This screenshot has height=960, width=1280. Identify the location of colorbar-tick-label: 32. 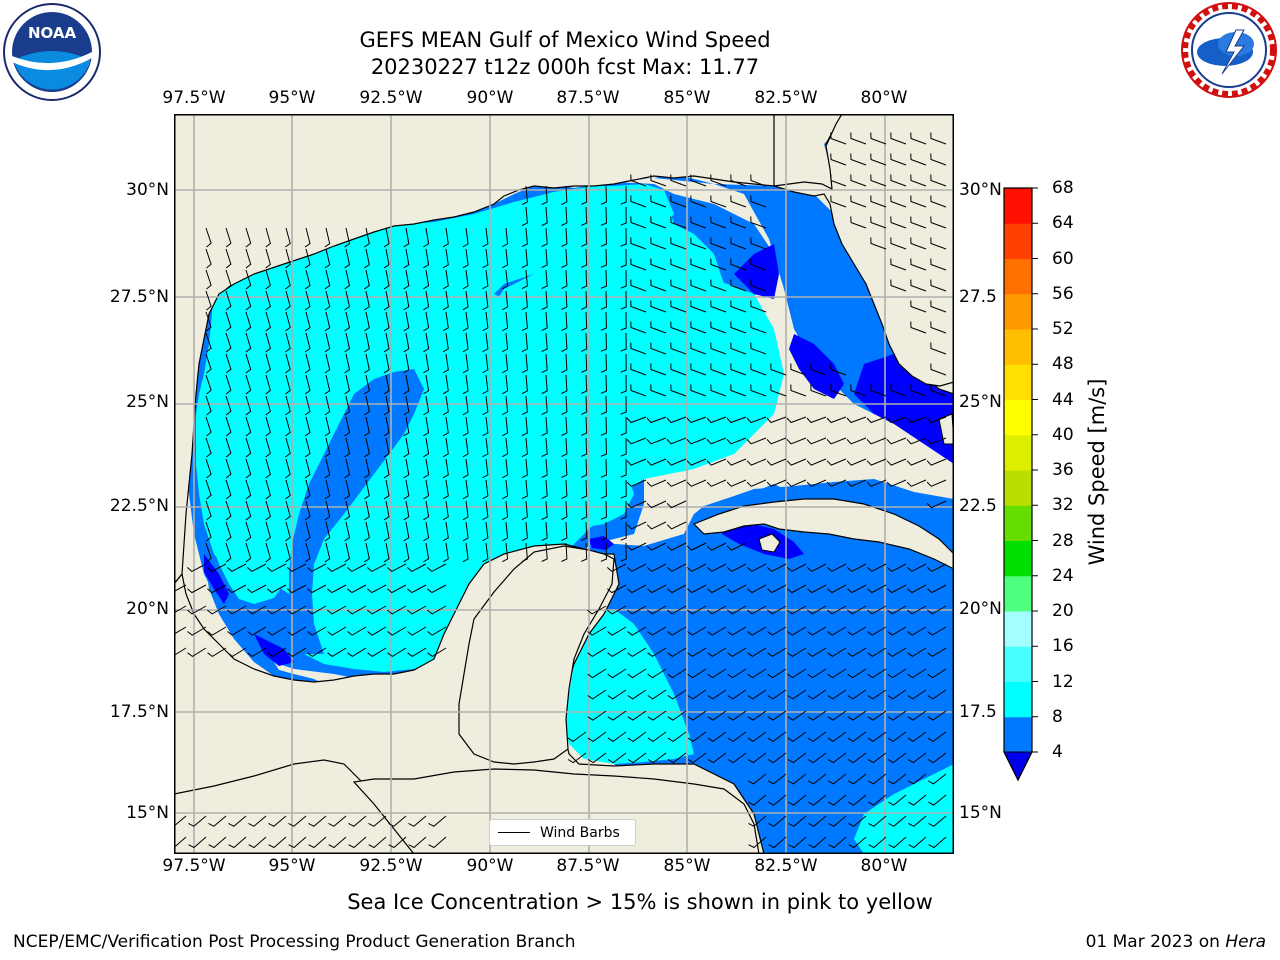
(1063, 505).